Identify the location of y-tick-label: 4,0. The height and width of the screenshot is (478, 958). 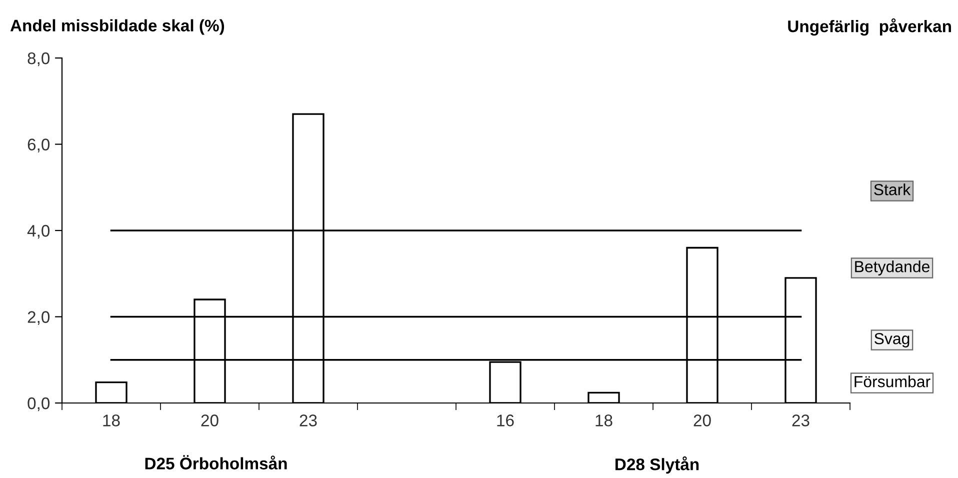
(38, 231).